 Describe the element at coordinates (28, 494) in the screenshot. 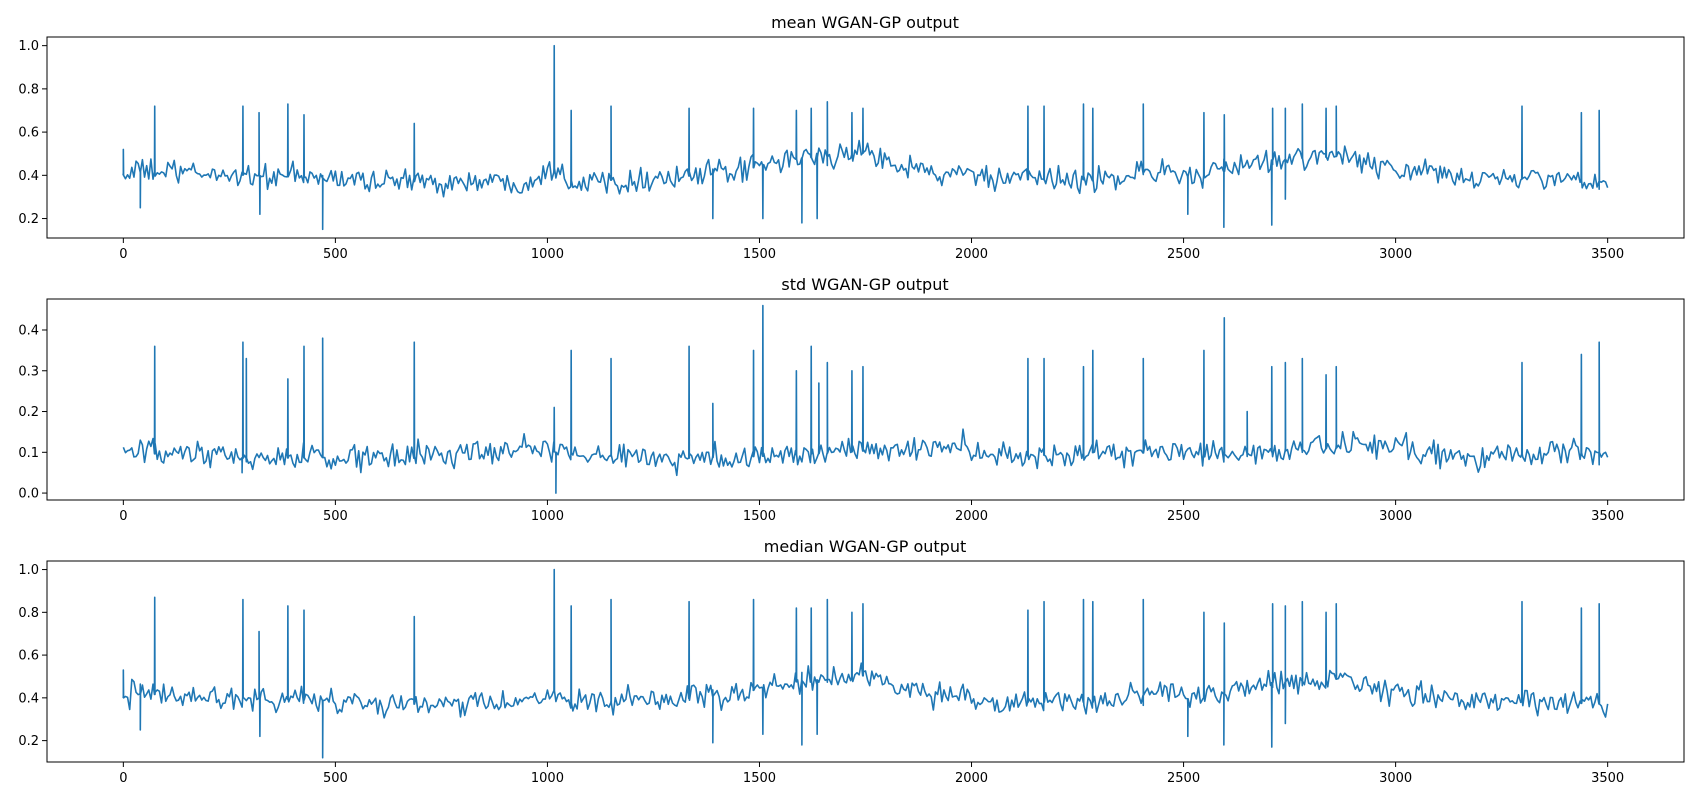

I see `y-tick-label: 0.0` at that location.